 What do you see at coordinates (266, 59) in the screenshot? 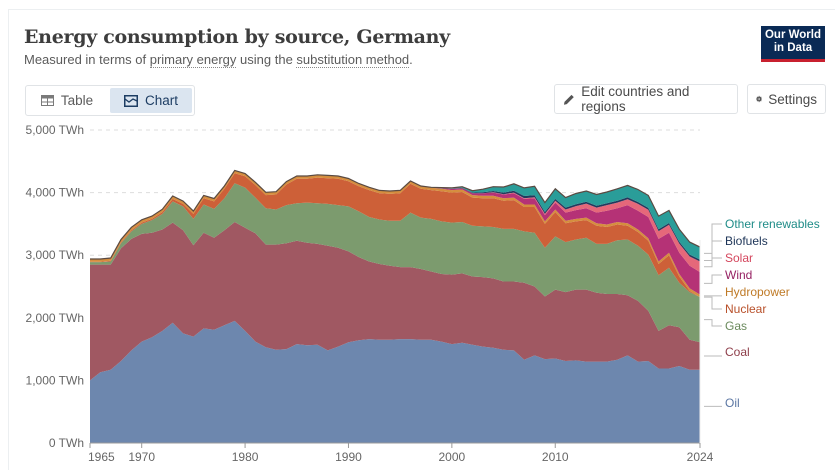
I see `subtitle-text: using the` at bounding box center [266, 59].